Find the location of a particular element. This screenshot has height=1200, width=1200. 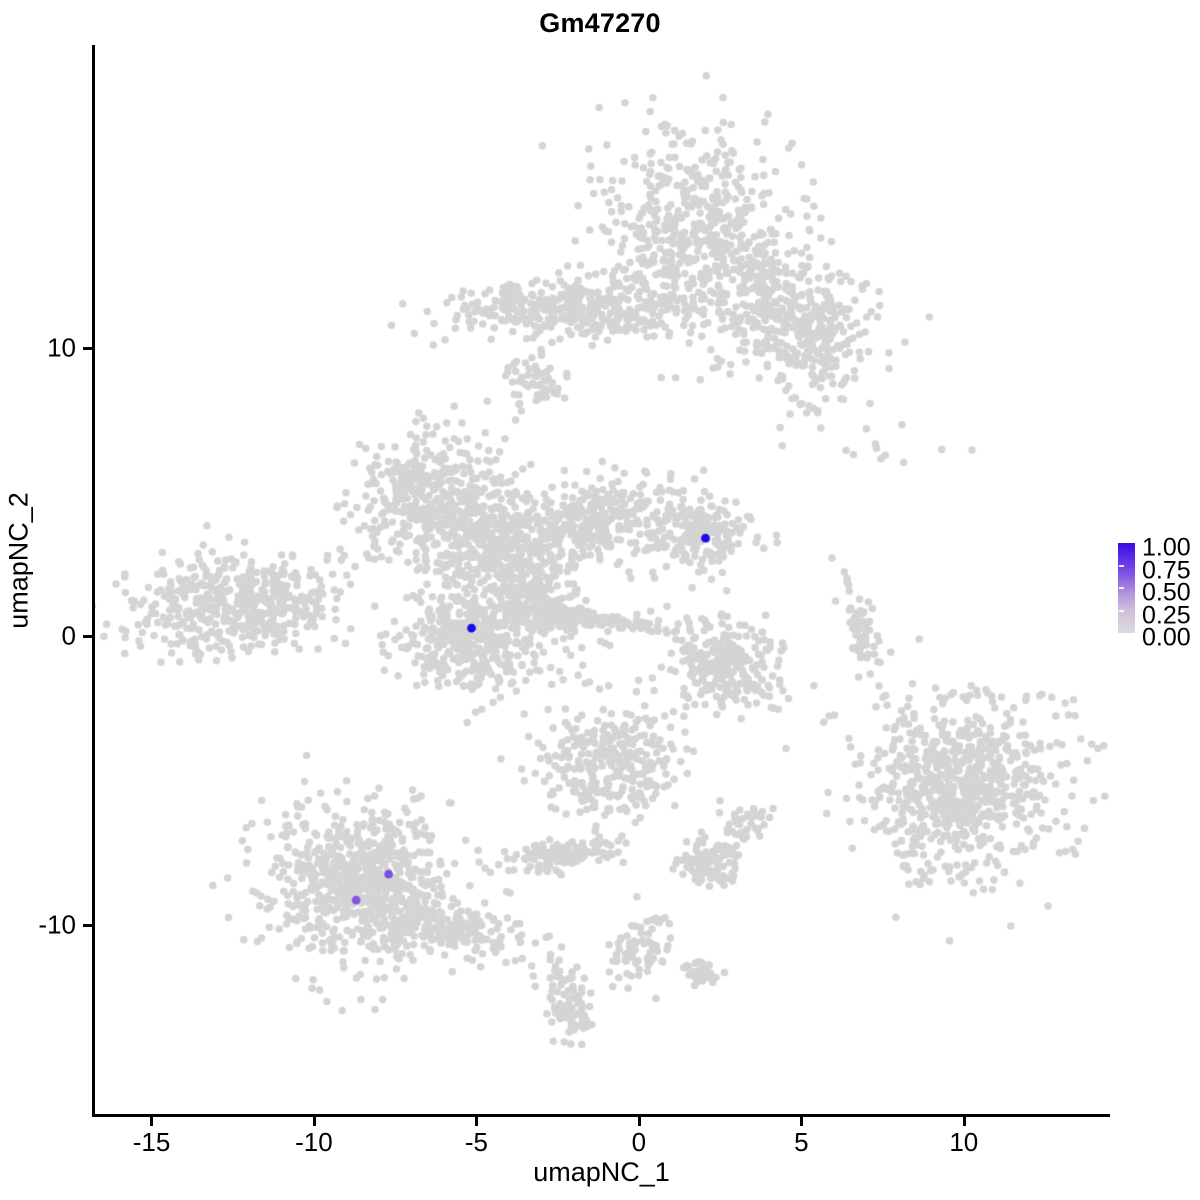

colorbar-legend: 1.00 0.75 0.50 0.25 0.00 is located at coordinates (1158, 593).